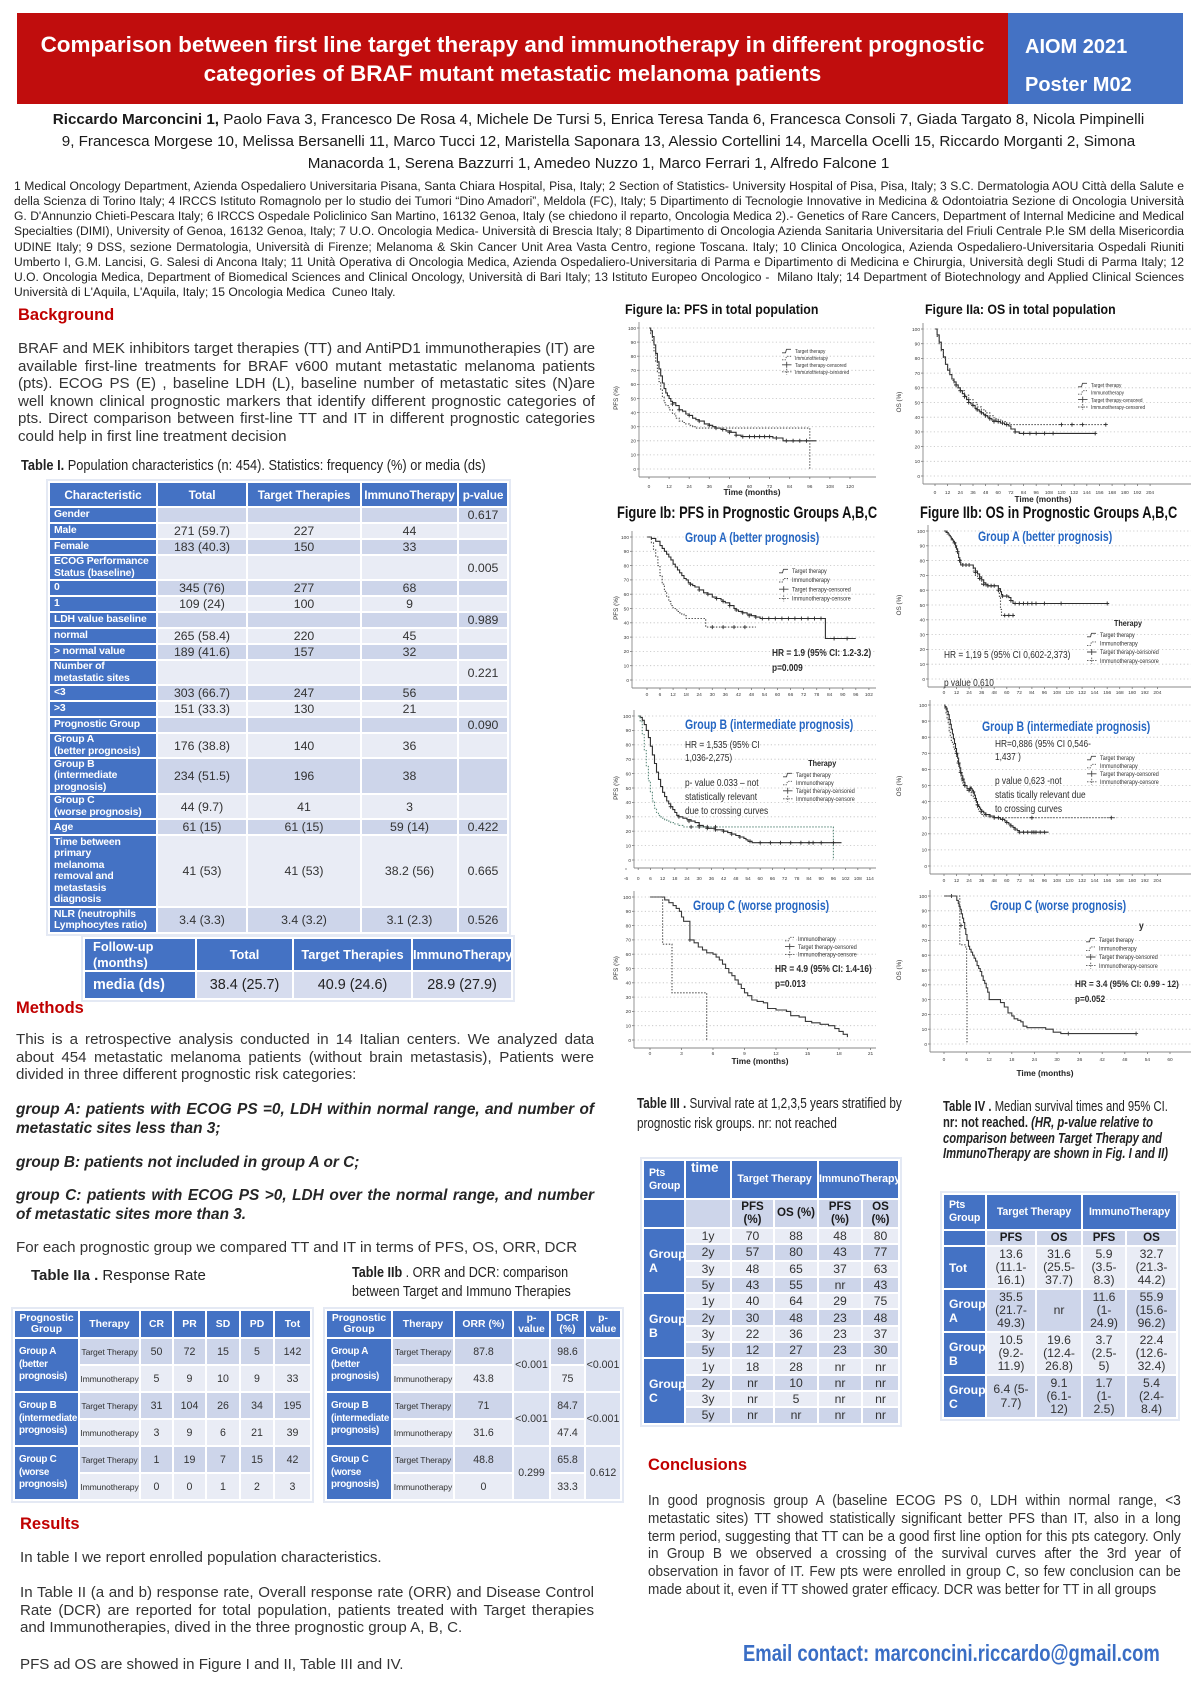 This screenshot has width=1198, height=1695. Describe the element at coordinates (739, 695) in the screenshot. I see `svg-text: 42` at that location.